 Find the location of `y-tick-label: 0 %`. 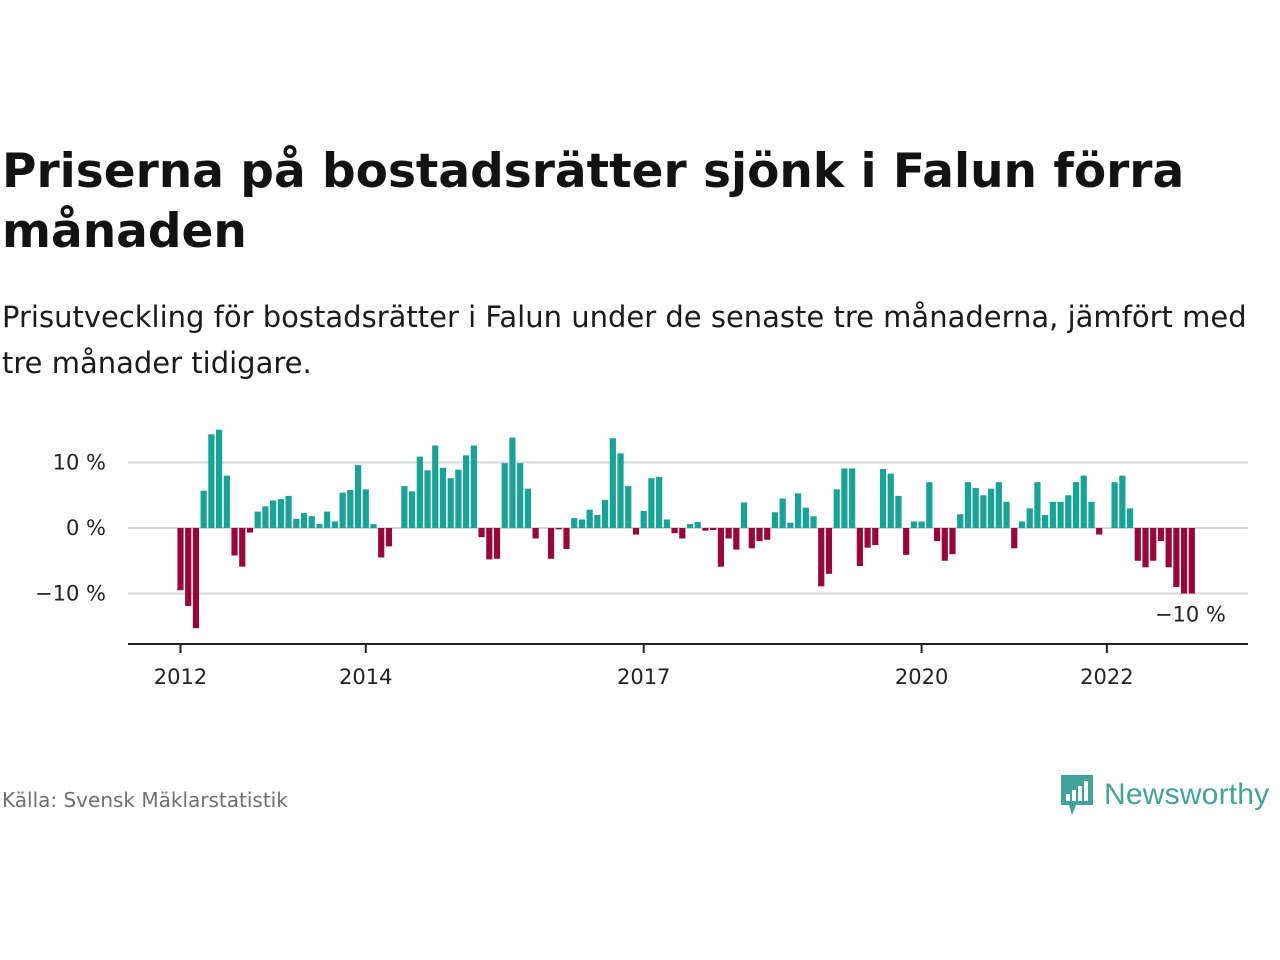

y-tick-label: 0 % is located at coordinates (86, 528).